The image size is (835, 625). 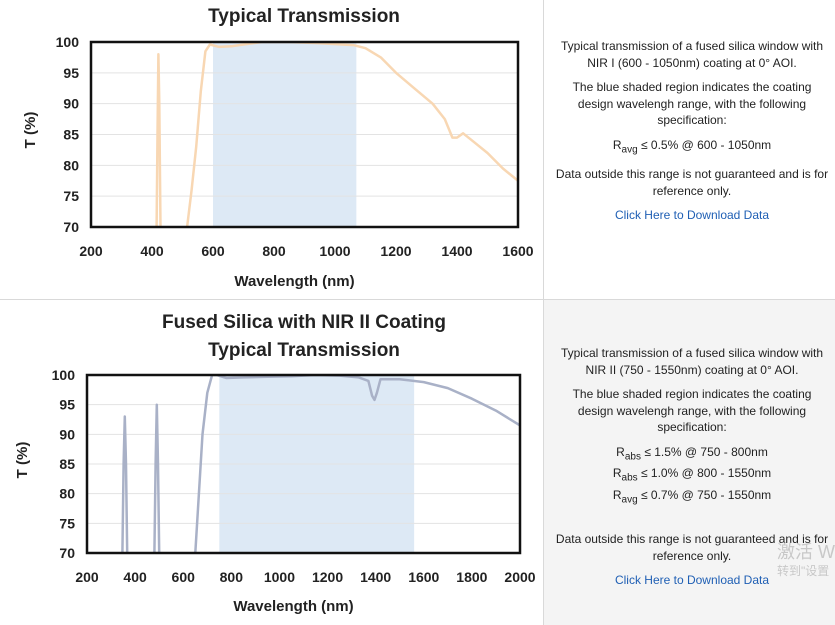 I want to click on spec-line: Rabs ≤ 1.0% @ 800 - 1550nm, so click(x=692, y=475).